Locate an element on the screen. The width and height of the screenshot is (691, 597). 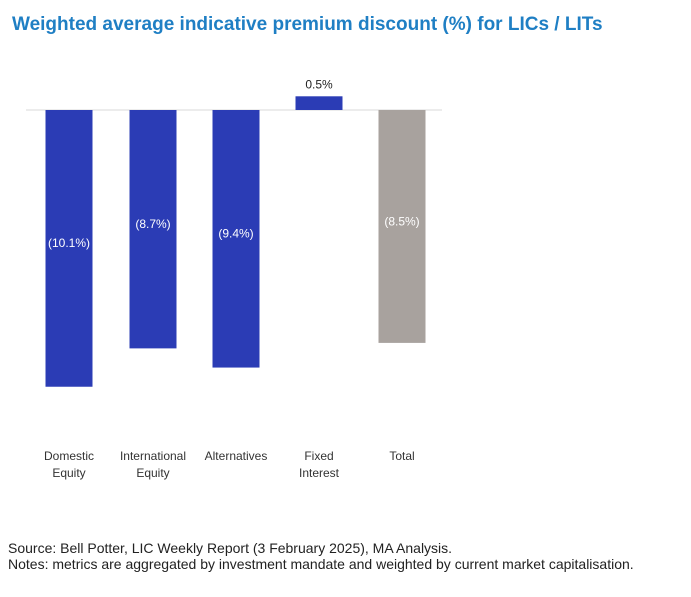
category-label-0-1: Equity is located at coordinates (68, 473).